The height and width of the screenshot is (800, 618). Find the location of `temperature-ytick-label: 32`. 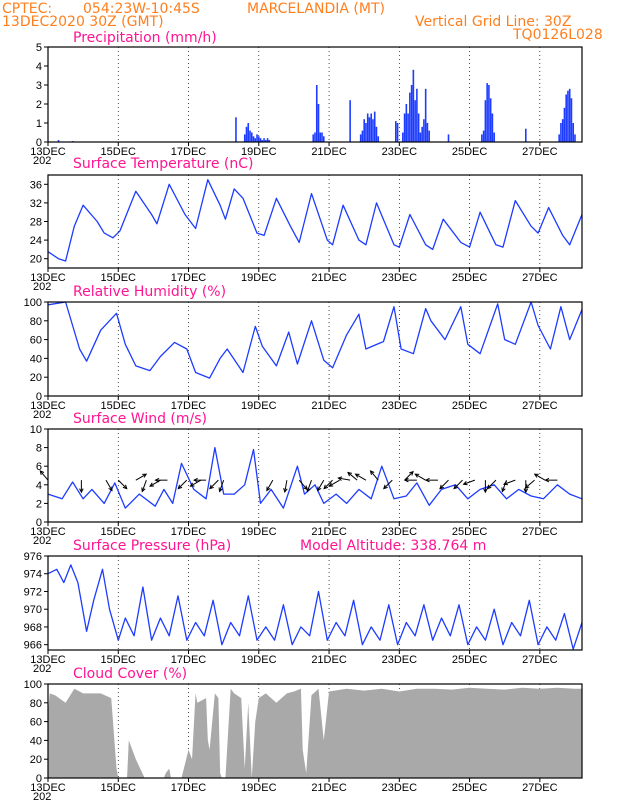

temperature-ytick-label: 32 is located at coordinates (36, 204).